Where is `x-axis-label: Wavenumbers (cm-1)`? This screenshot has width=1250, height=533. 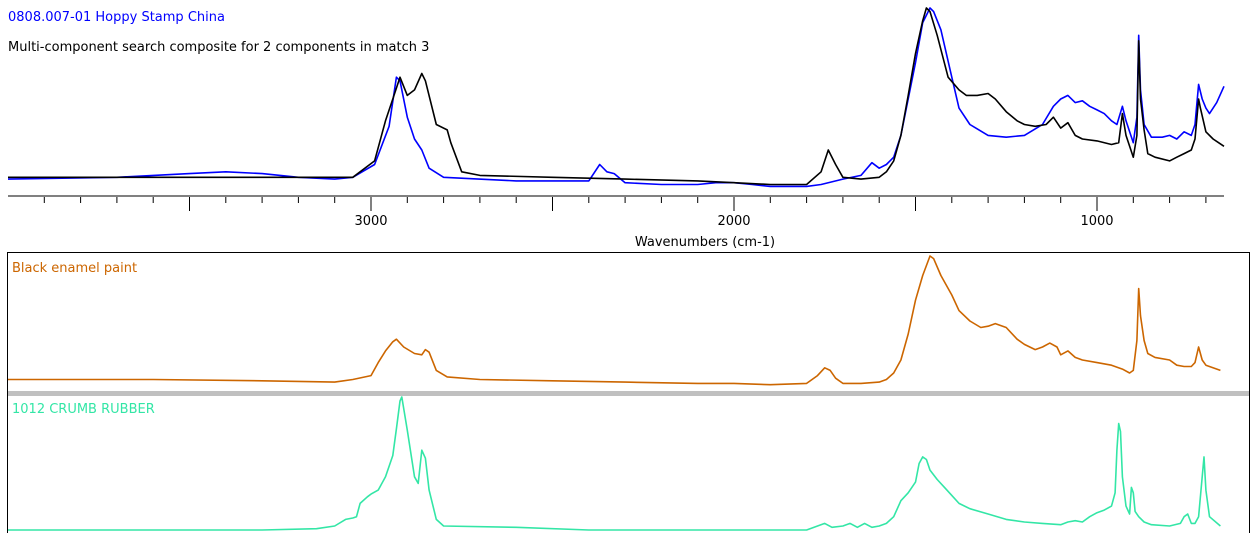 x-axis-label: Wavenumbers (cm-1) is located at coordinates (705, 242).